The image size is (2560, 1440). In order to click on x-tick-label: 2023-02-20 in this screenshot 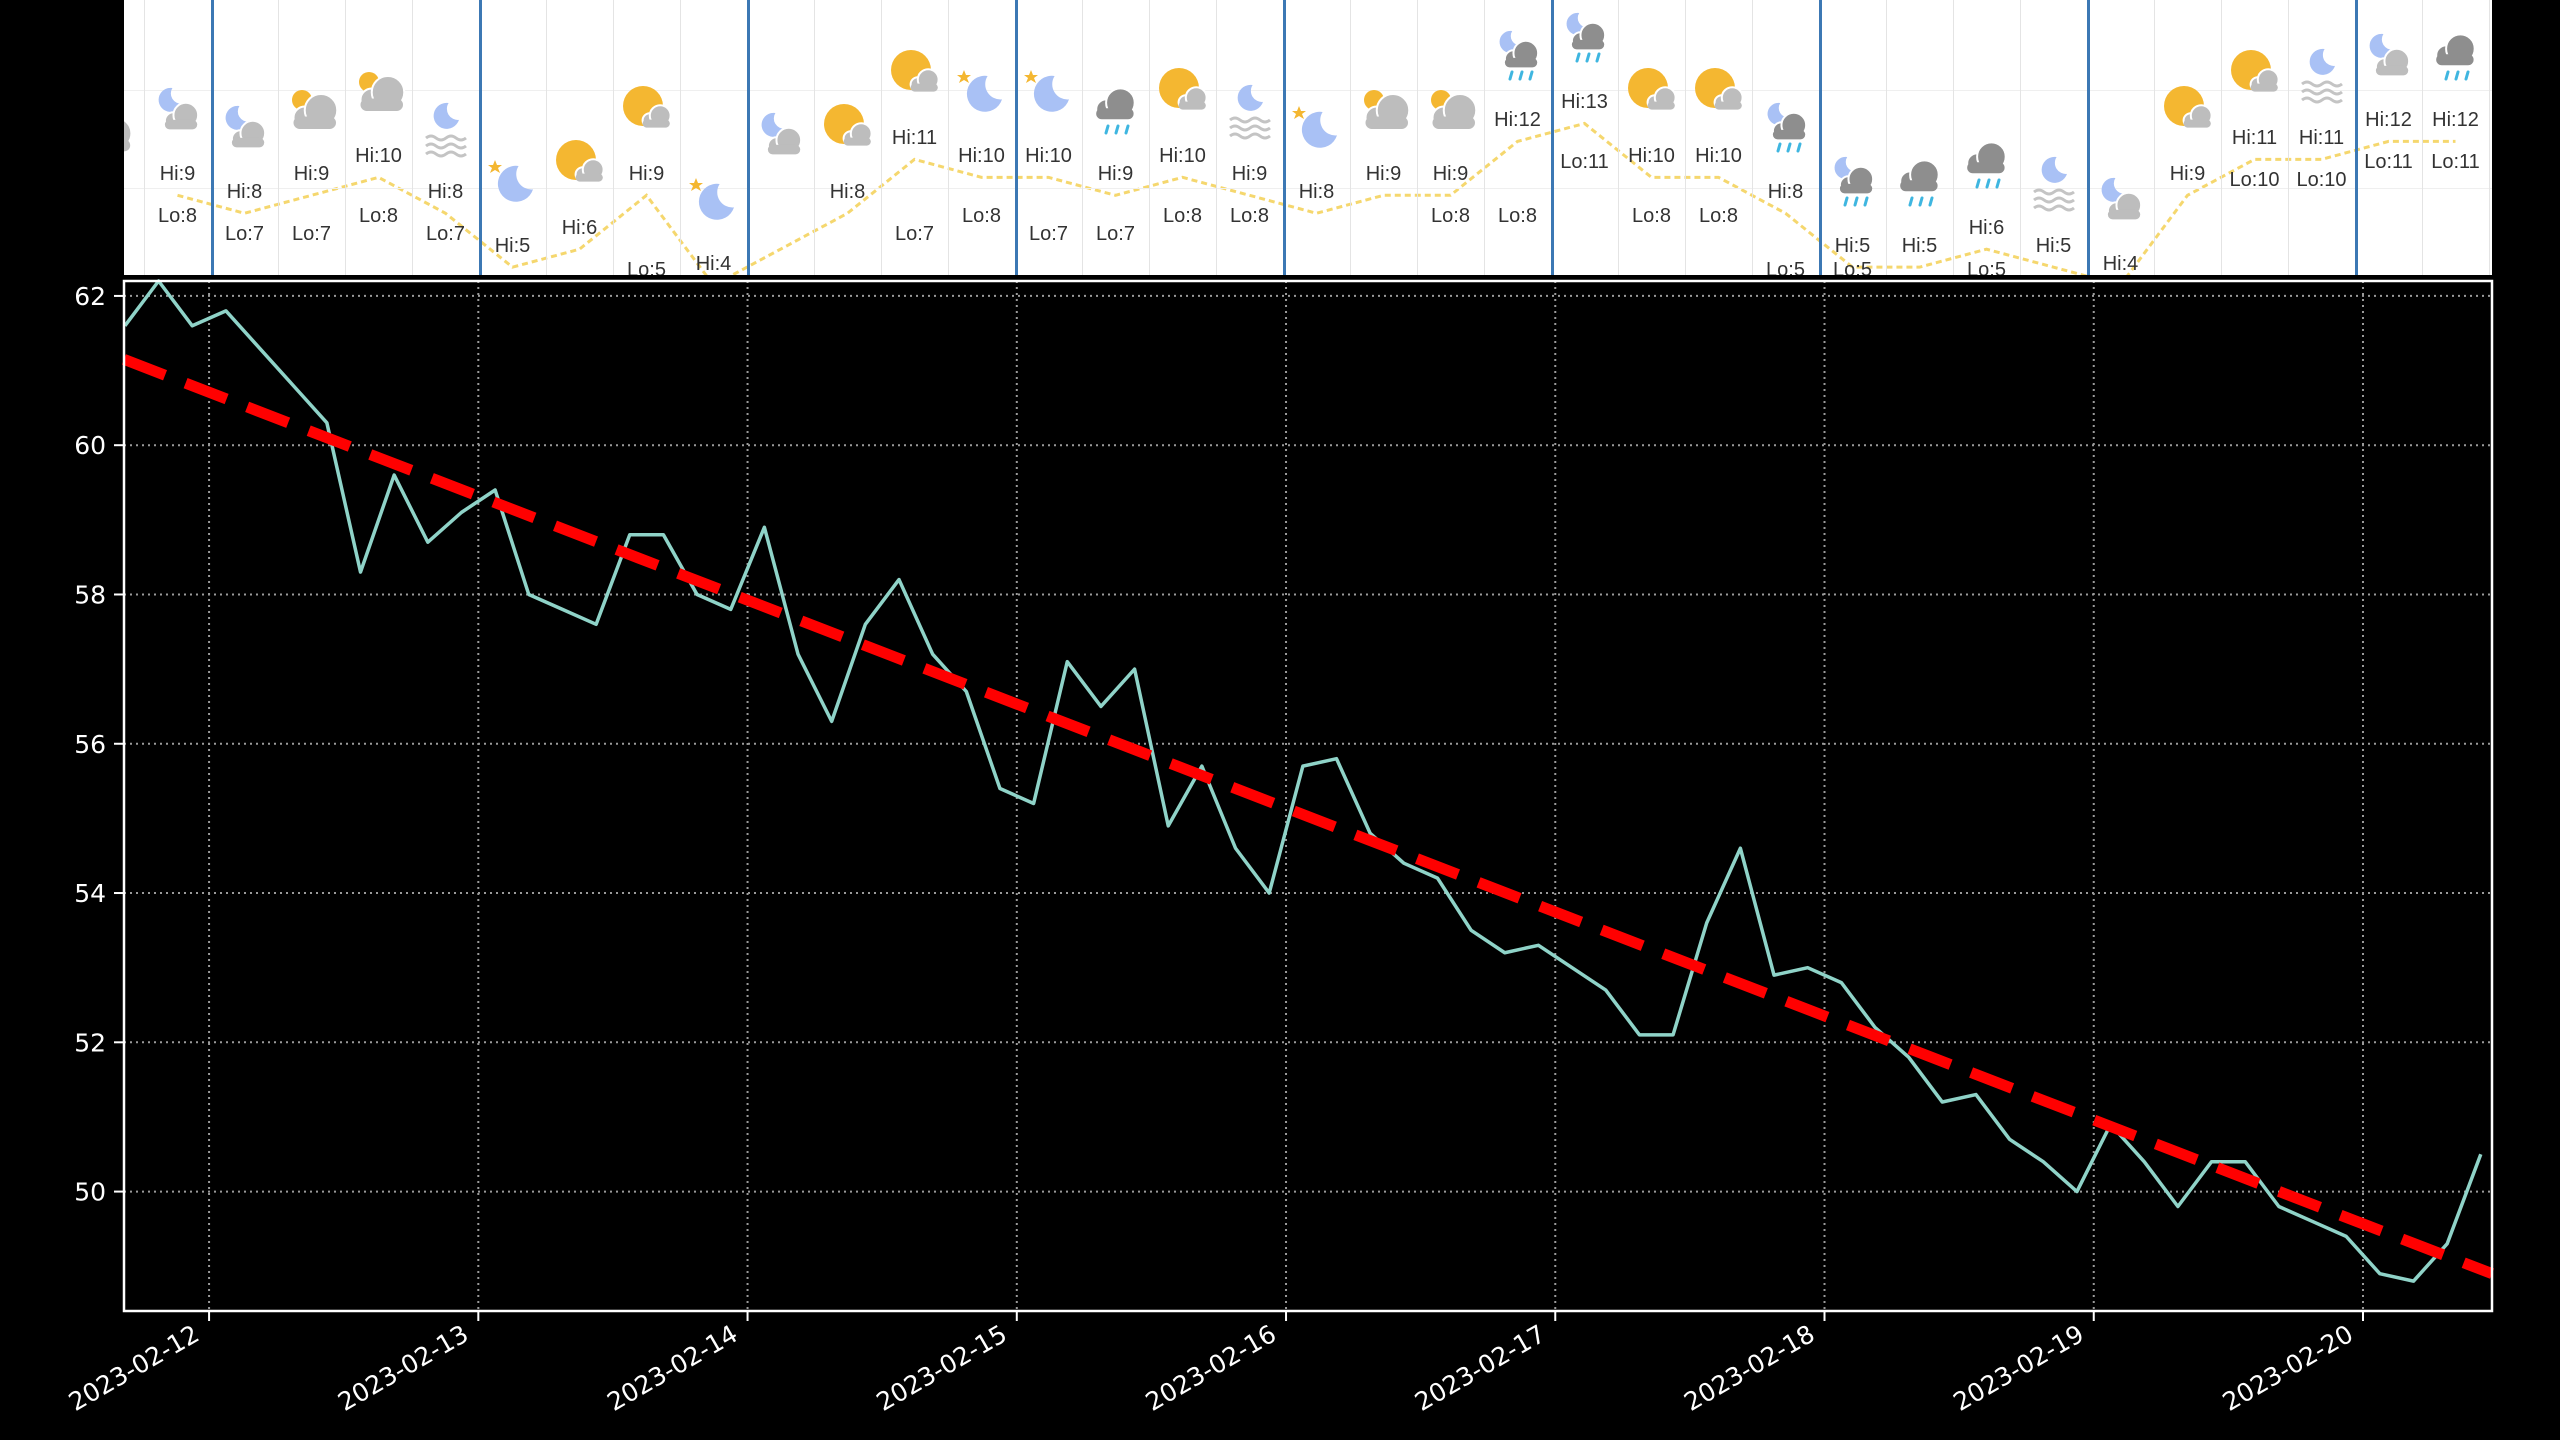, I will do `click(2288, 1368)`.